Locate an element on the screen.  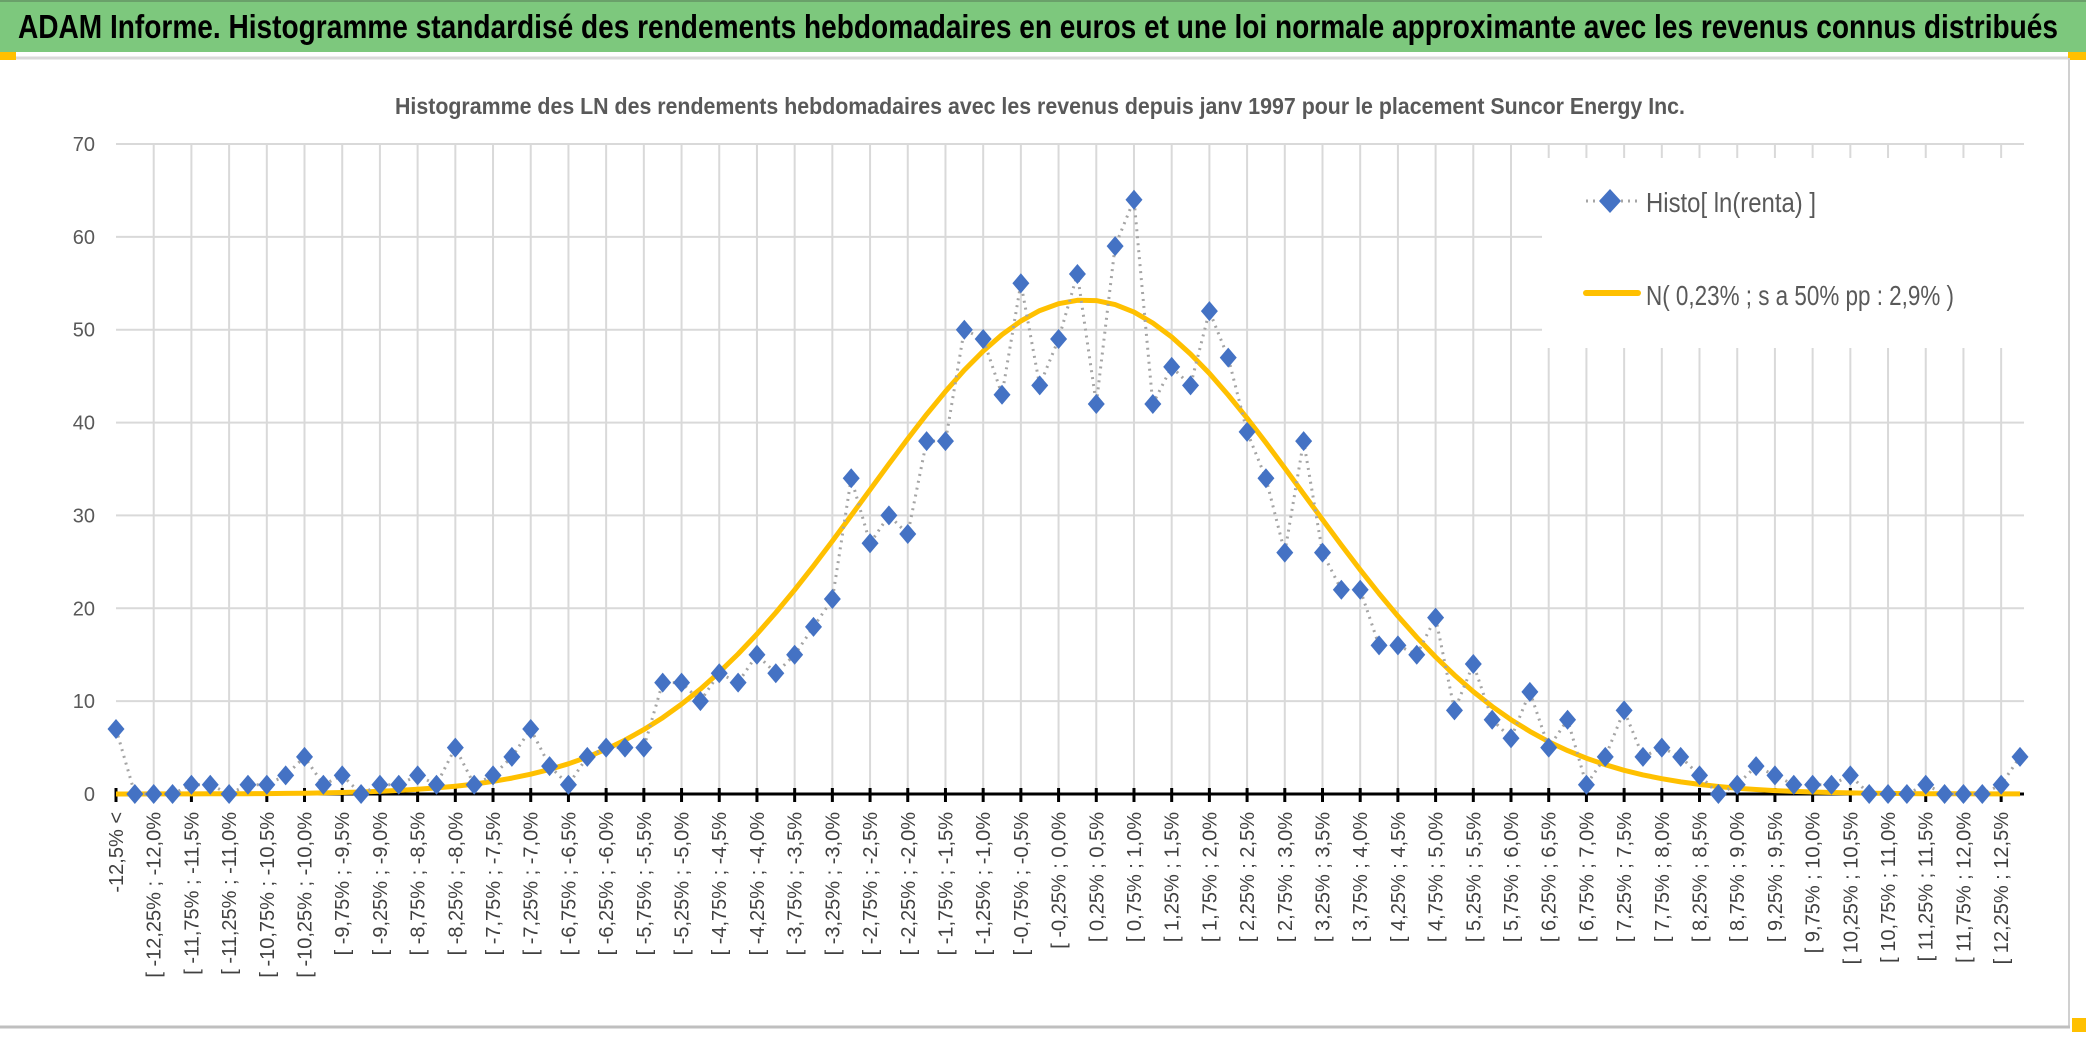
x-tick-label: [ 5,25% ; 5,5% is located at coordinates (1474, 877).